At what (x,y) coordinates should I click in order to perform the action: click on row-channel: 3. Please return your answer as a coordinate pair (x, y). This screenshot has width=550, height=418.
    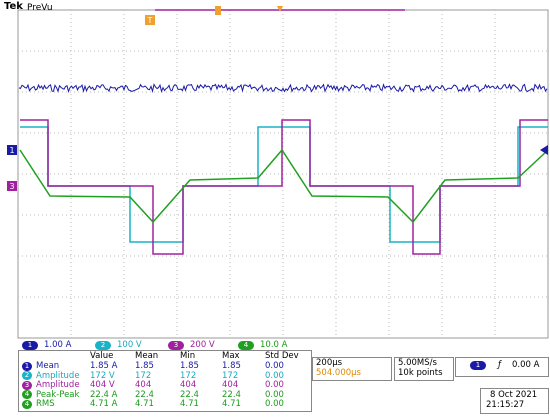
    Looking at the image, I should click on (27, 385).